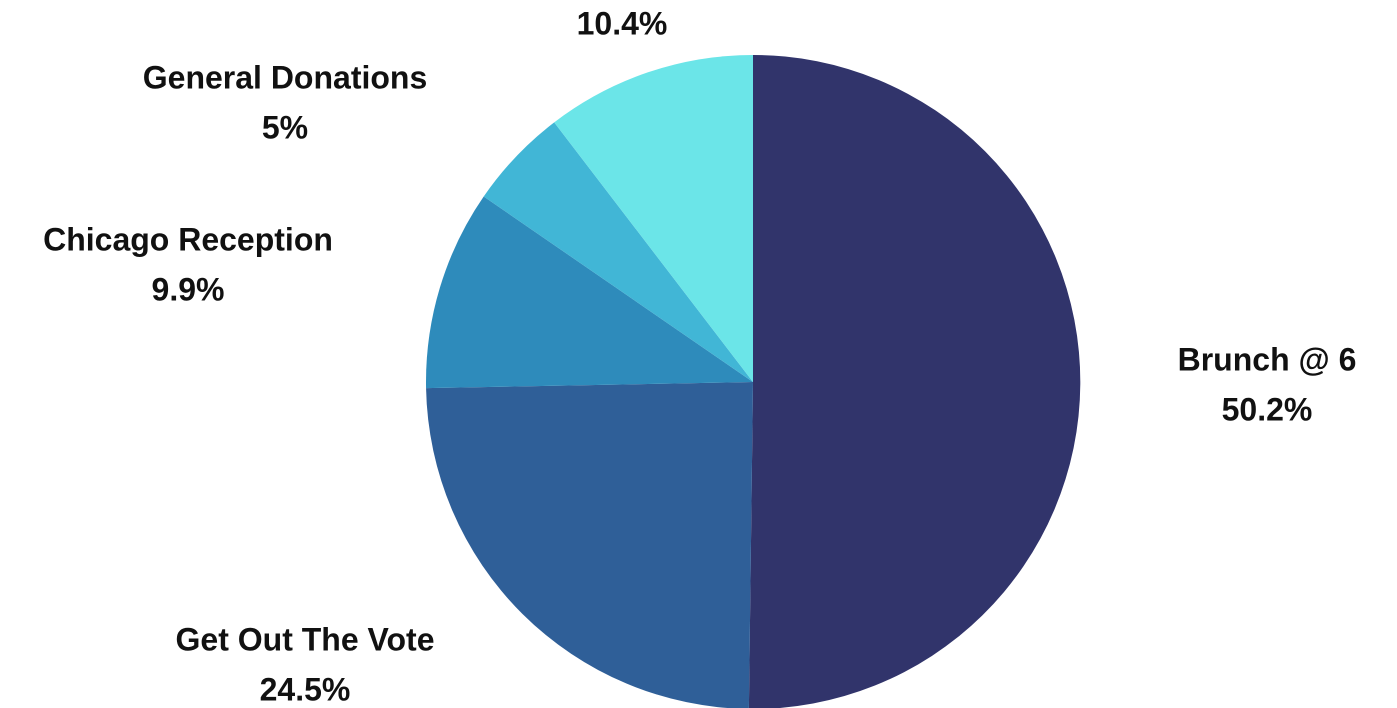  What do you see at coordinates (305, 639) in the screenshot?
I see `slice-name-label-1: Get Out The Vote` at bounding box center [305, 639].